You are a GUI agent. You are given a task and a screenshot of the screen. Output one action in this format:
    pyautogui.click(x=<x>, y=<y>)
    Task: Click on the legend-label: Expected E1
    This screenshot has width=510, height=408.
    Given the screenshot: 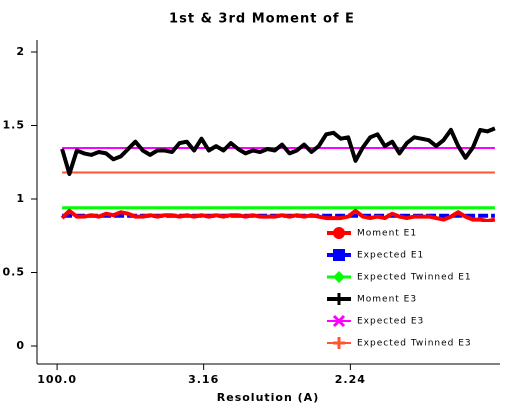 What is the action you would take?
    pyautogui.click(x=390, y=256)
    